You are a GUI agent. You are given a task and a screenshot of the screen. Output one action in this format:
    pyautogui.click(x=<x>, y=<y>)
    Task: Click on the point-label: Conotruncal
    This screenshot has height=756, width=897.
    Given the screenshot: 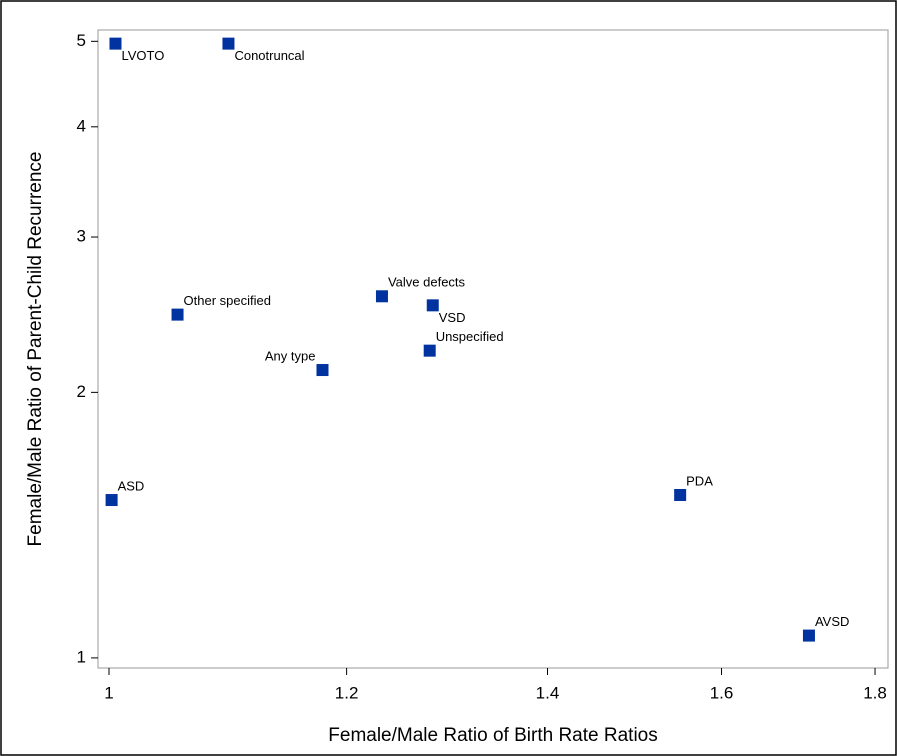 What is the action you would take?
    pyautogui.click(x=269, y=55)
    